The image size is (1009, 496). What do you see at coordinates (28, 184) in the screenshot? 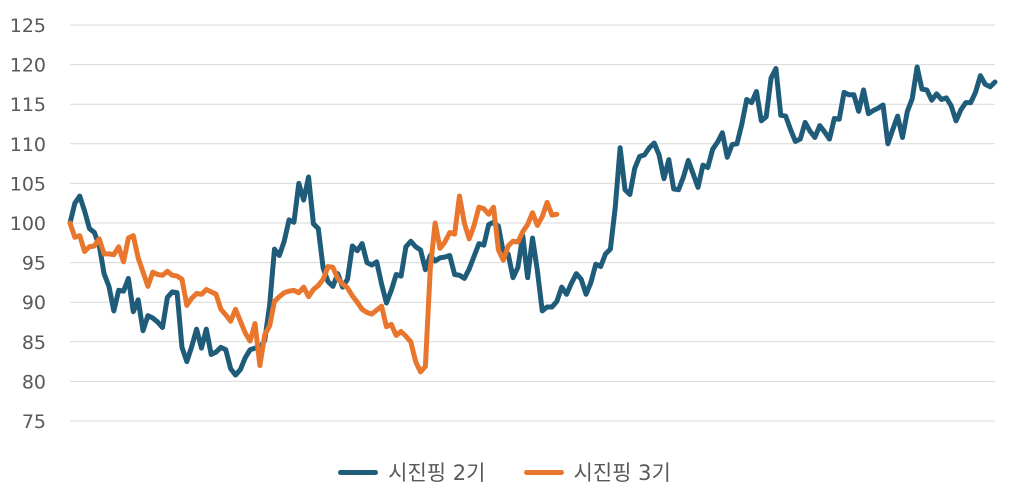
I see `y-tick-label-105: 105` at bounding box center [28, 184].